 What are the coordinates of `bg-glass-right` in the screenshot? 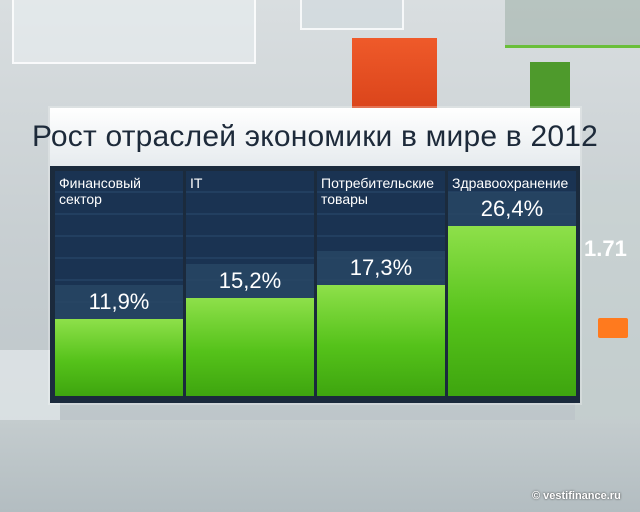 It's located at (607, 315).